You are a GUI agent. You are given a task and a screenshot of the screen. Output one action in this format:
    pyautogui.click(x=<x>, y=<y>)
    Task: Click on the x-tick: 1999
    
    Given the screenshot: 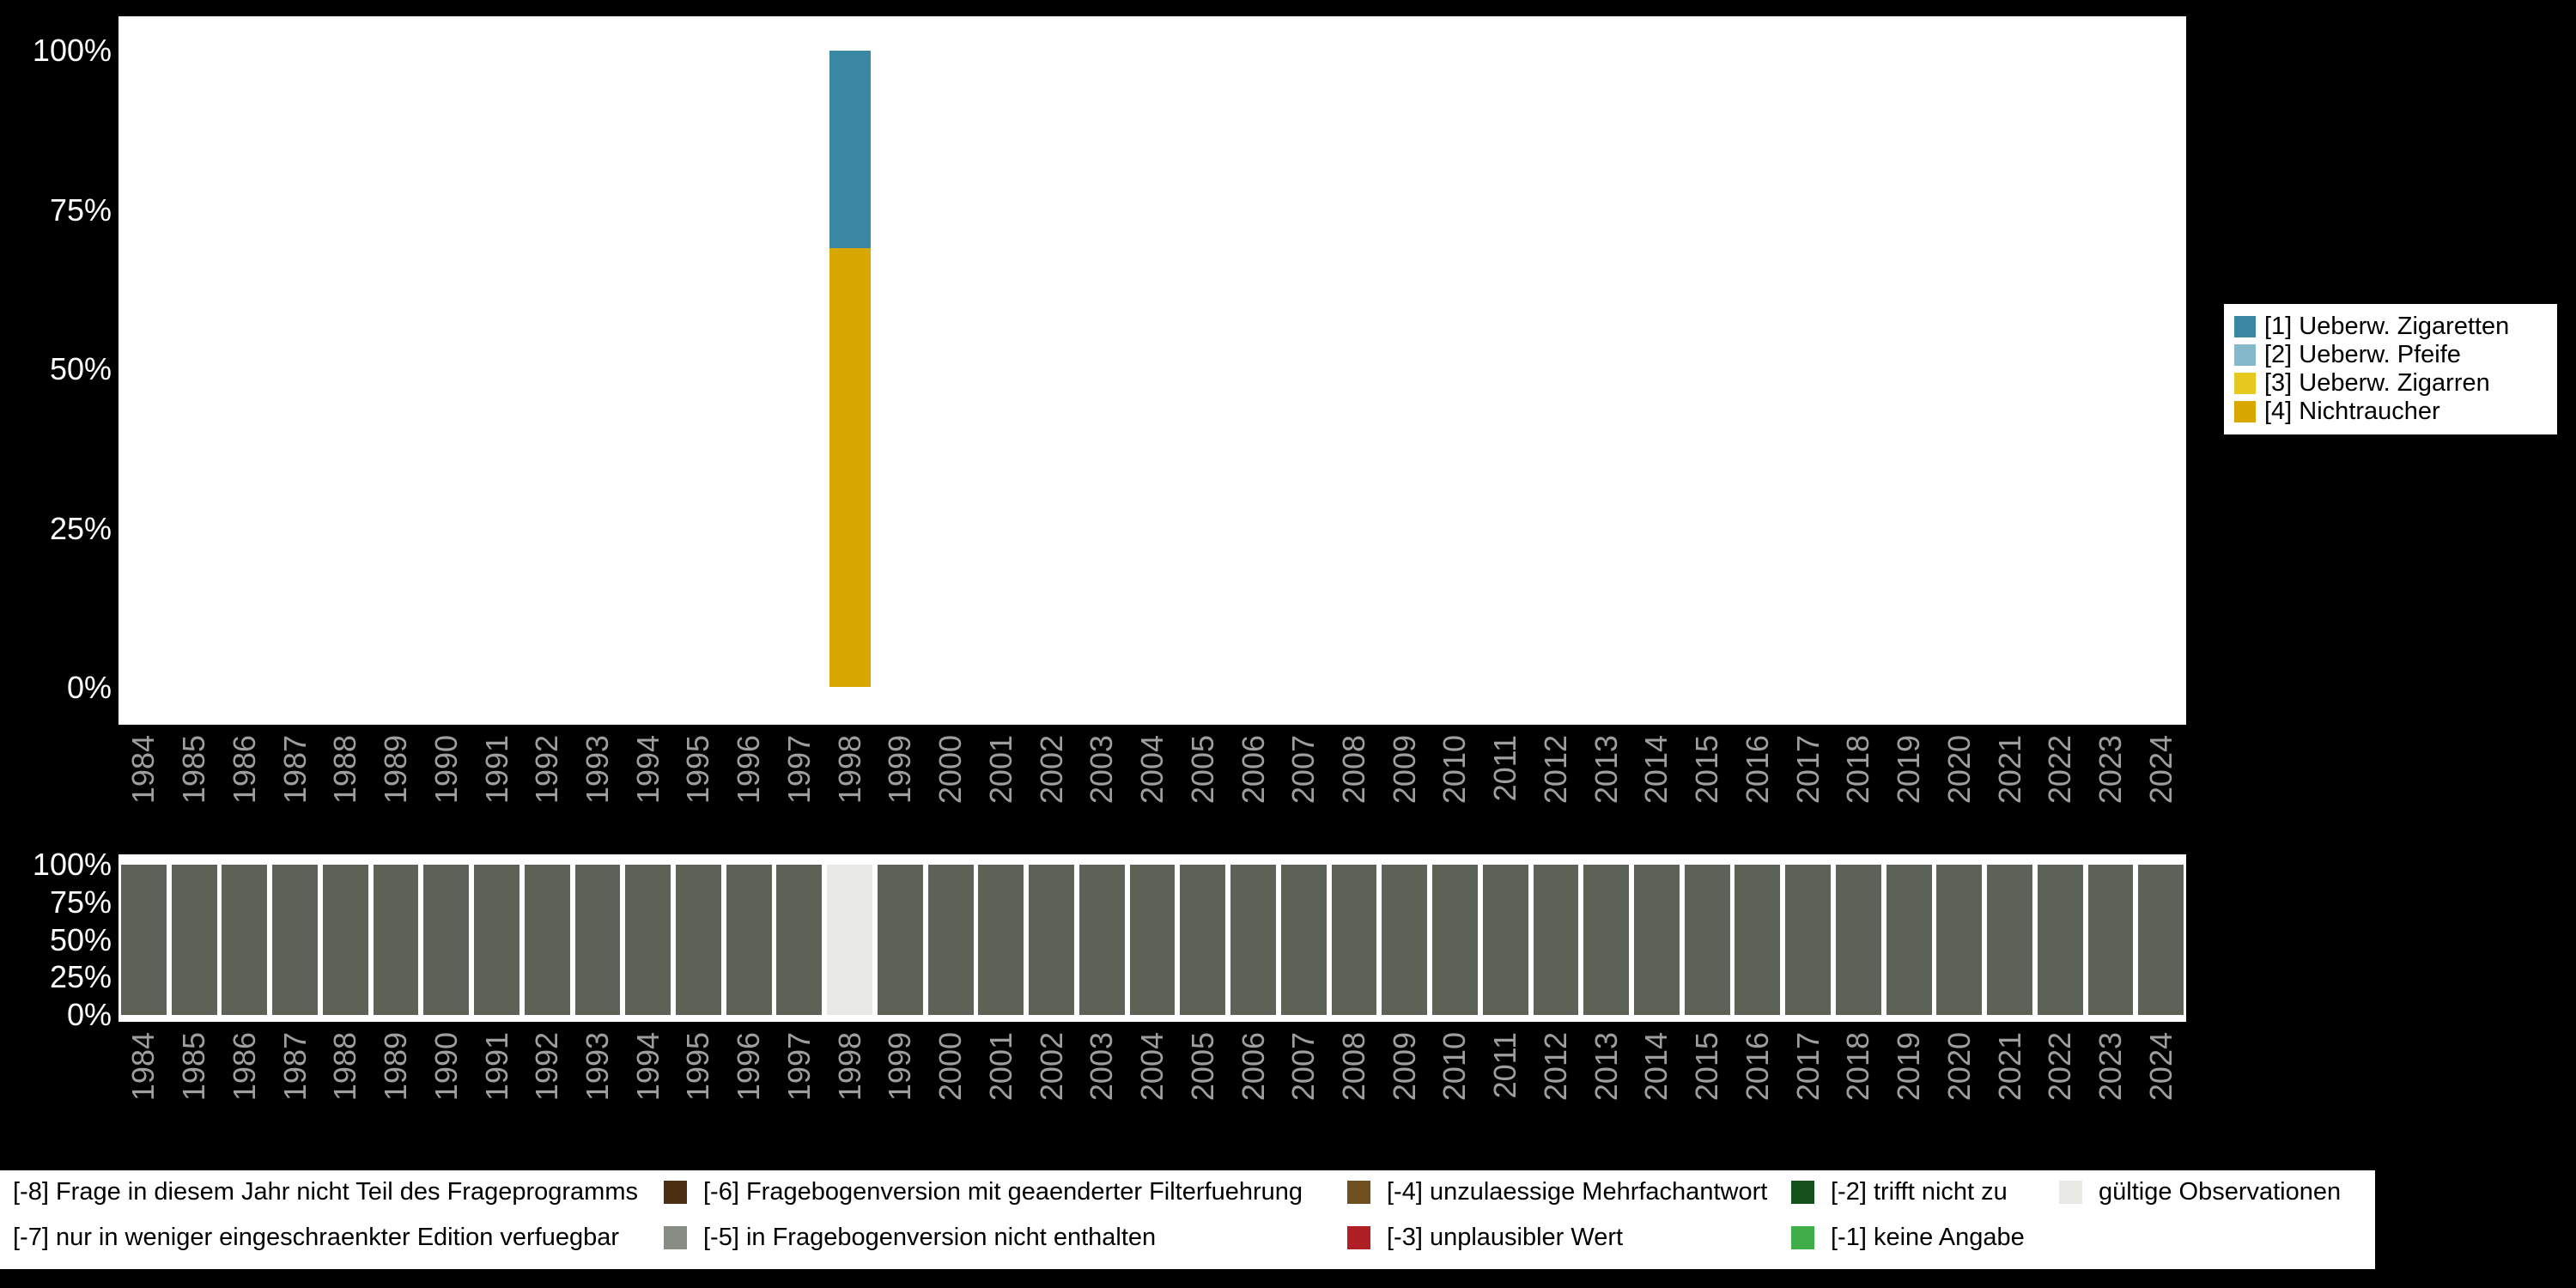 What is the action you would take?
    pyautogui.click(x=900, y=1082)
    